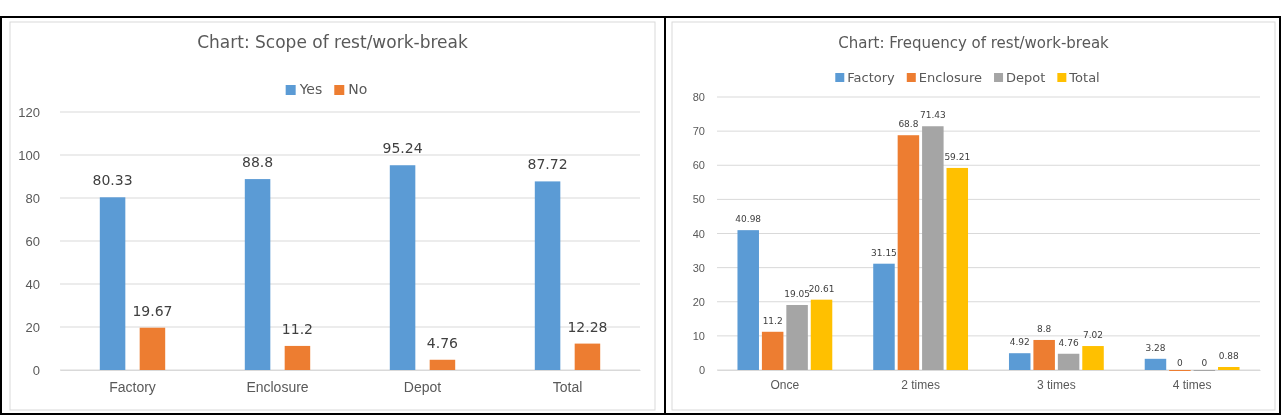  I want to click on y-tick-label: 70, so click(698, 131).